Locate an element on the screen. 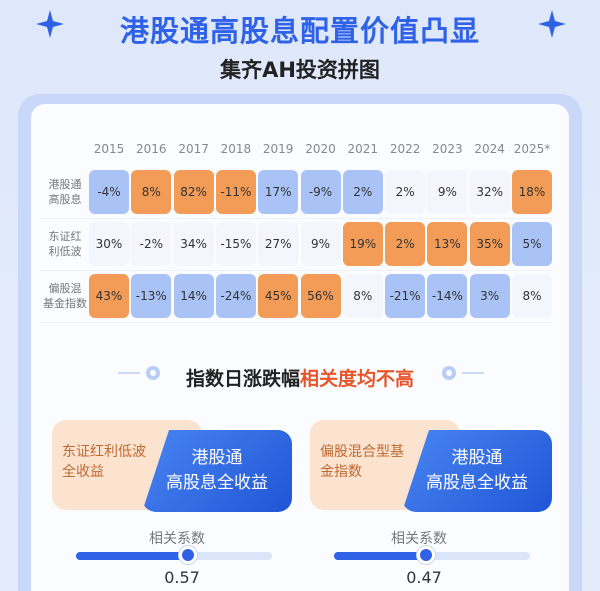 This screenshot has height=591, width=600. row-label: 东证红 利低波 is located at coordinates (65, 244).